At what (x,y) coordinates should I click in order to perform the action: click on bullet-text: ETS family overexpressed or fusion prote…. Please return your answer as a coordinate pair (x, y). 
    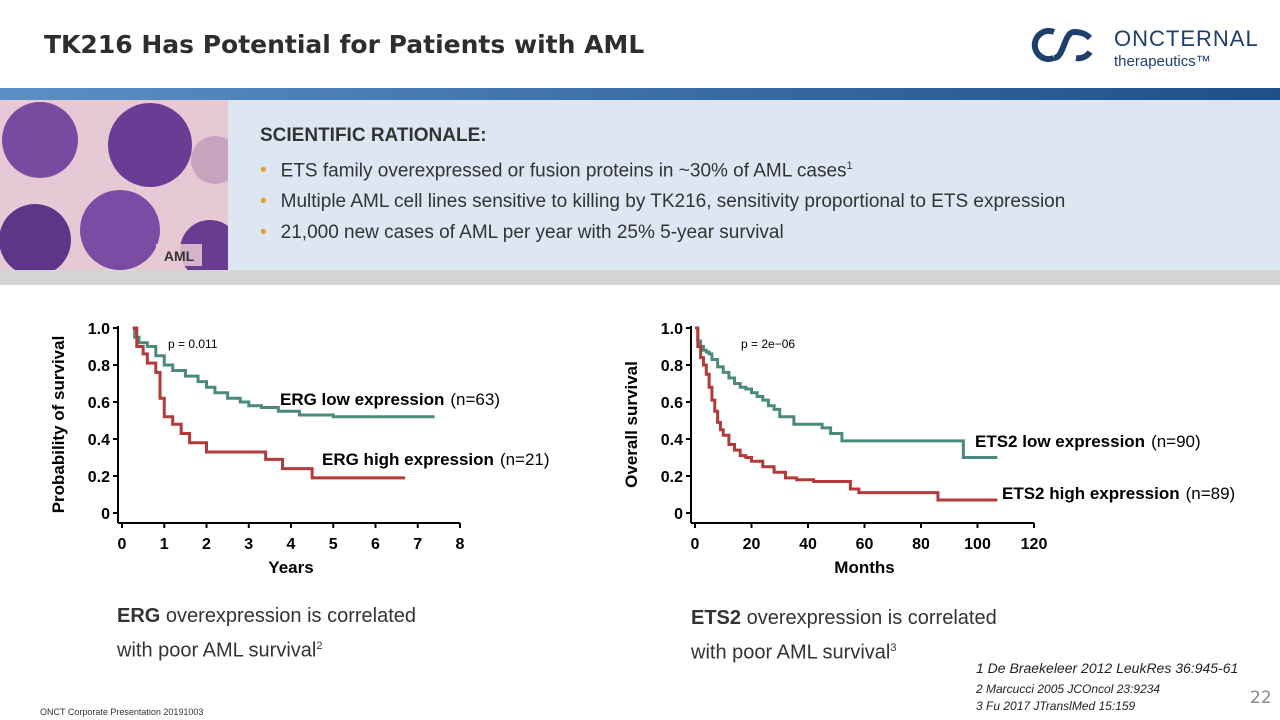
    Looking at the image, I should click on (563, 171).